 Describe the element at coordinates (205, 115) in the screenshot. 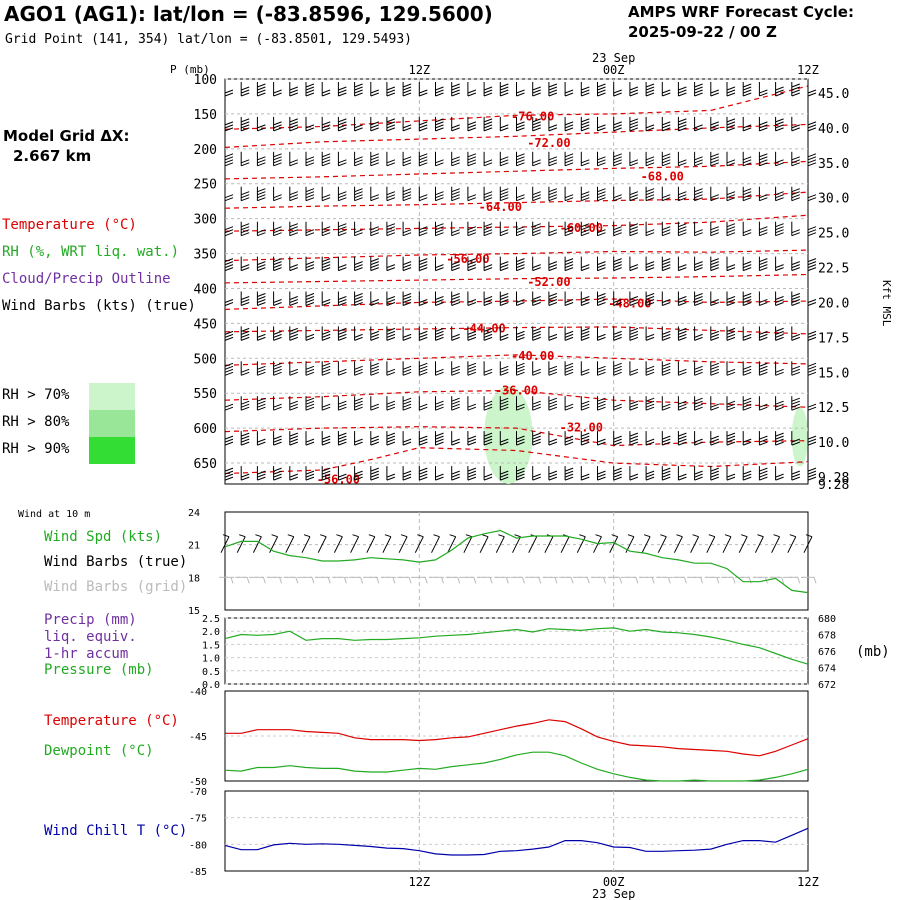

I see `pressure-tick-label: 150` at that location.